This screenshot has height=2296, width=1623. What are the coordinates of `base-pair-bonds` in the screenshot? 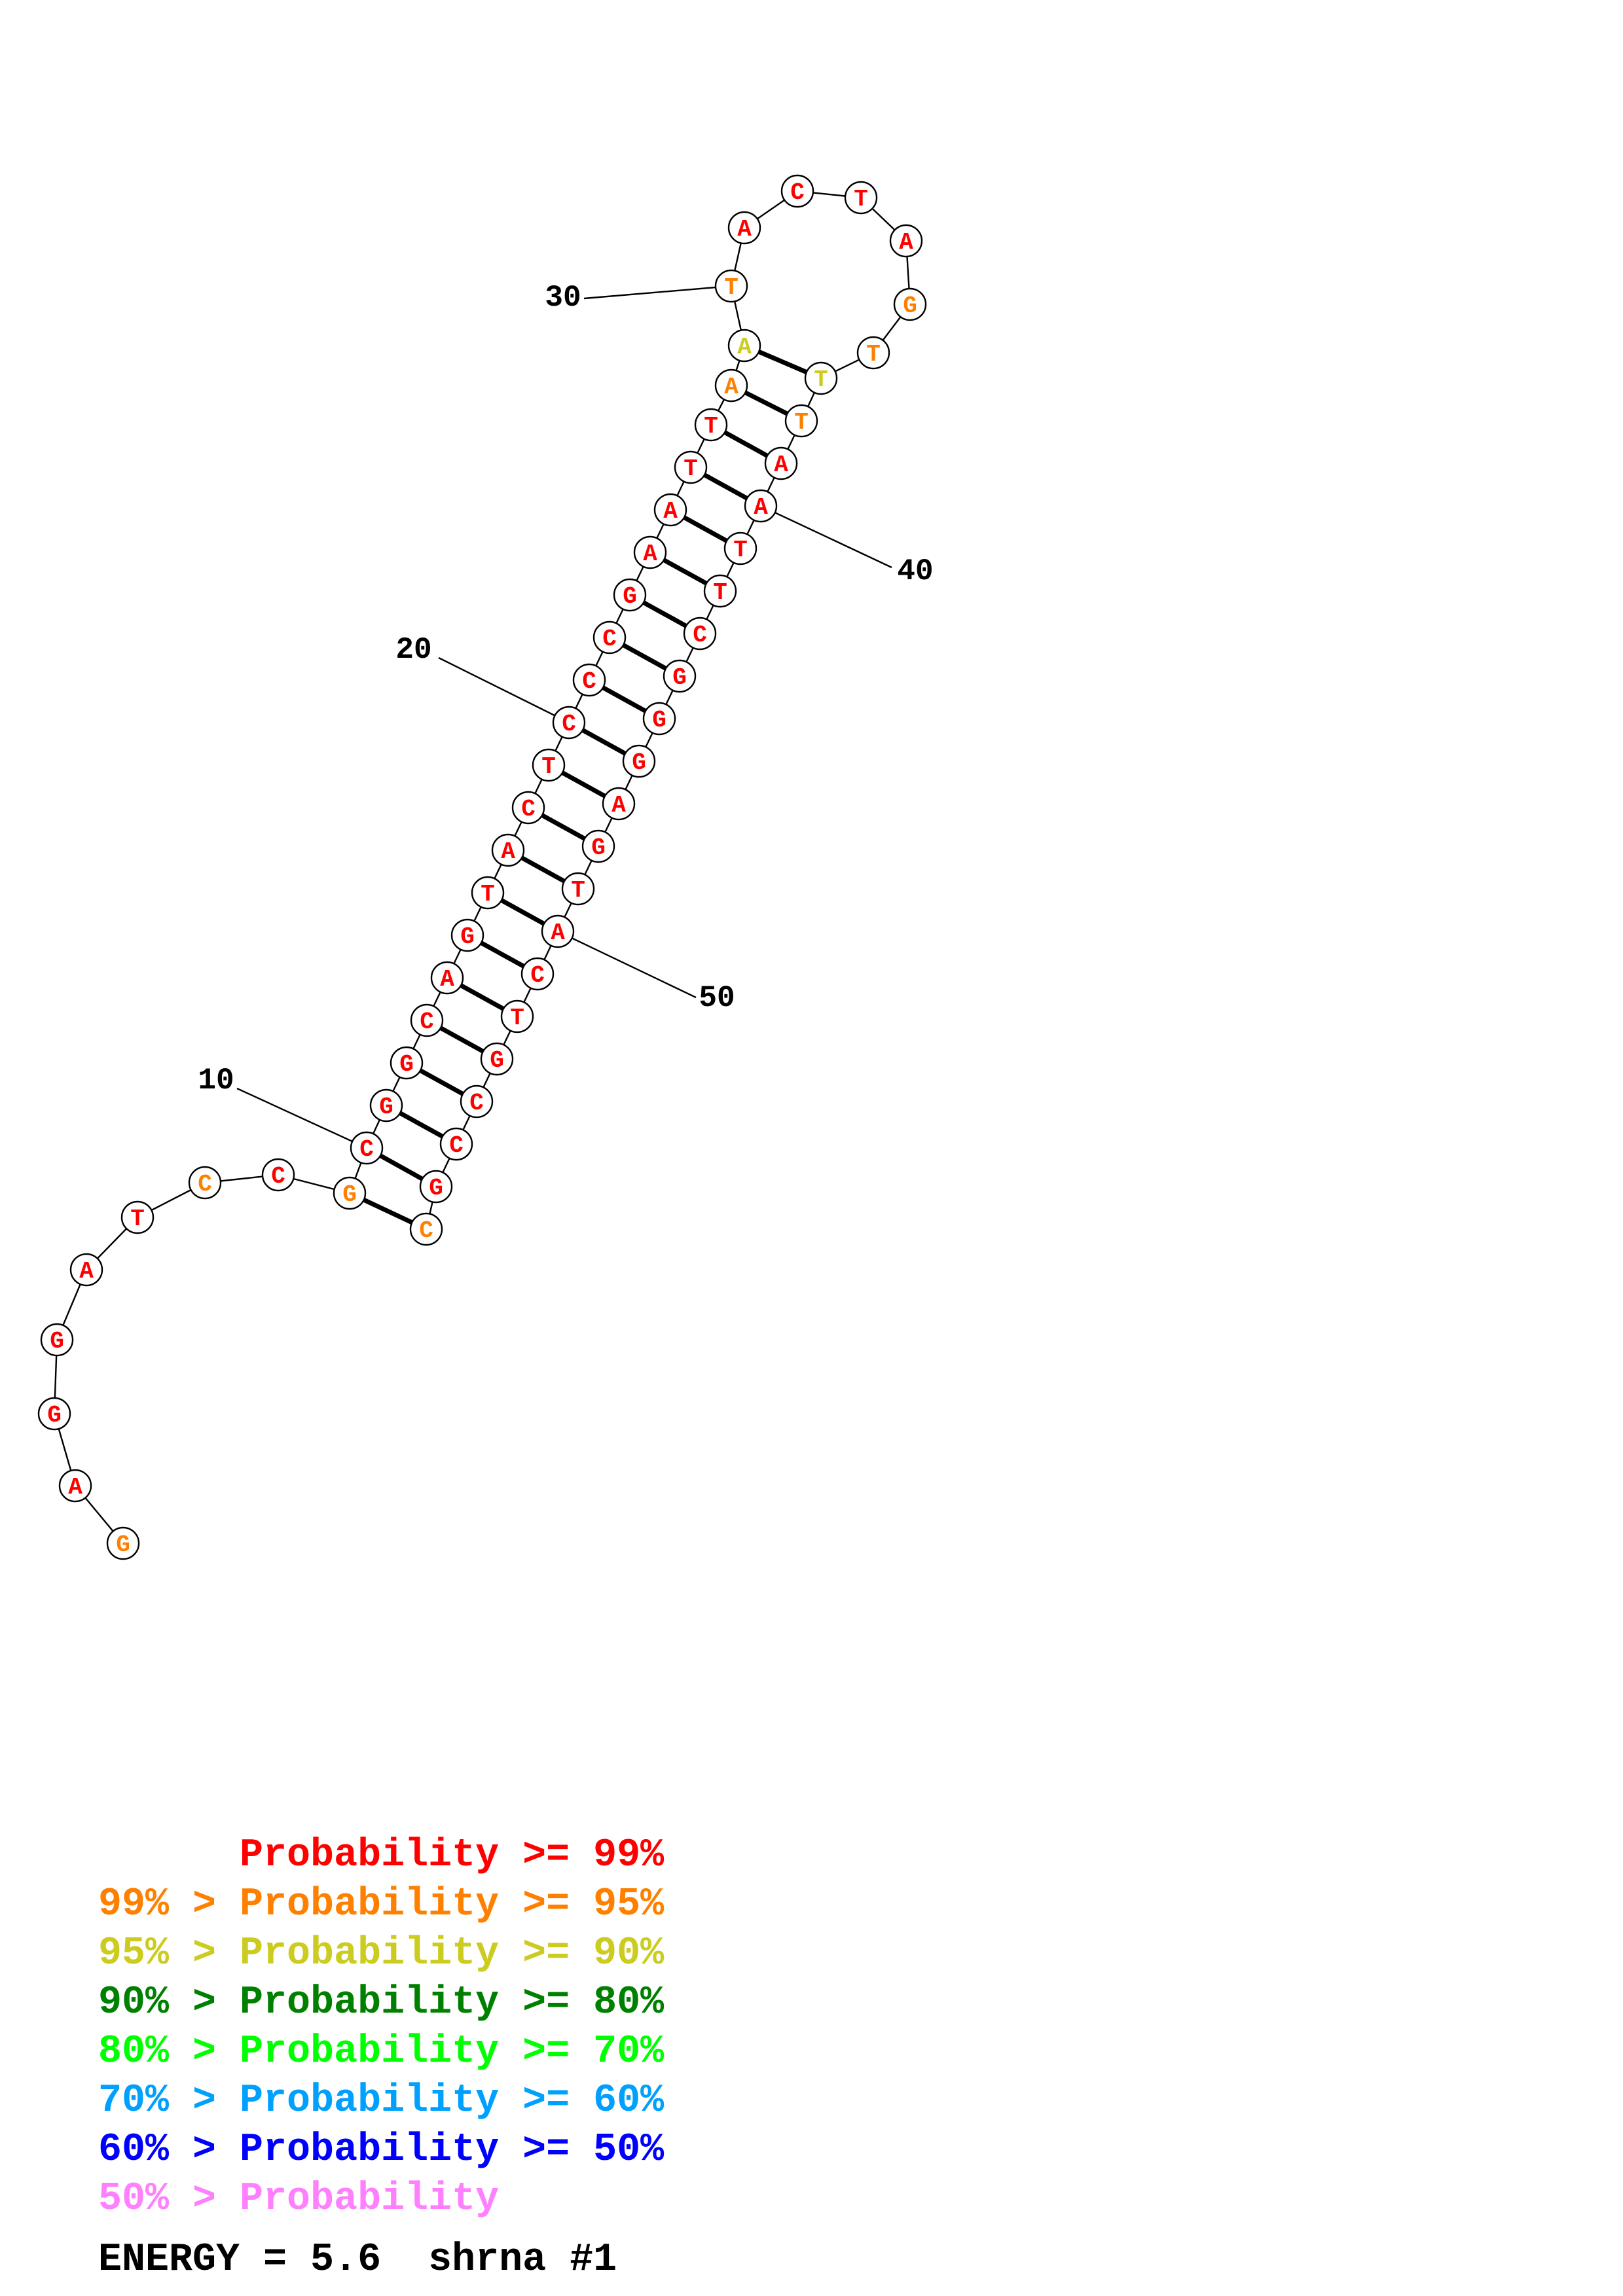 It's located at (585, 787).